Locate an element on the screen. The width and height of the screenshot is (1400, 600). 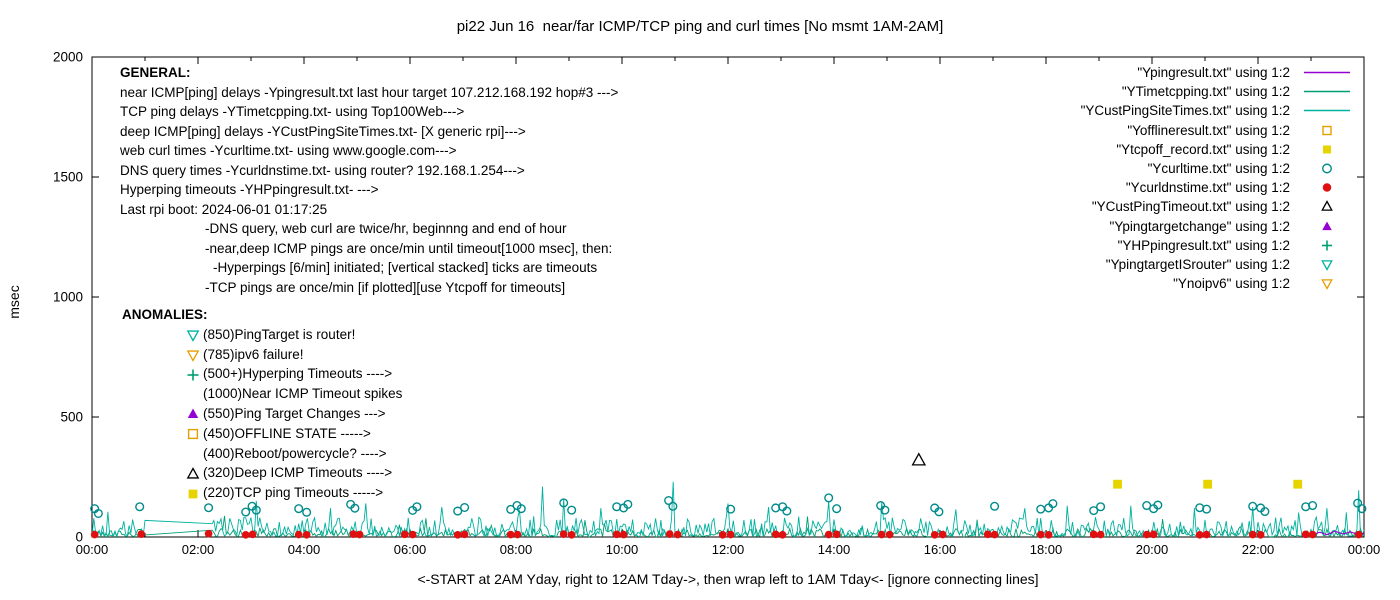
legend-entry: "Ytcpoff_record.txt" using 1:2 is located at coordinates (1218, 149).